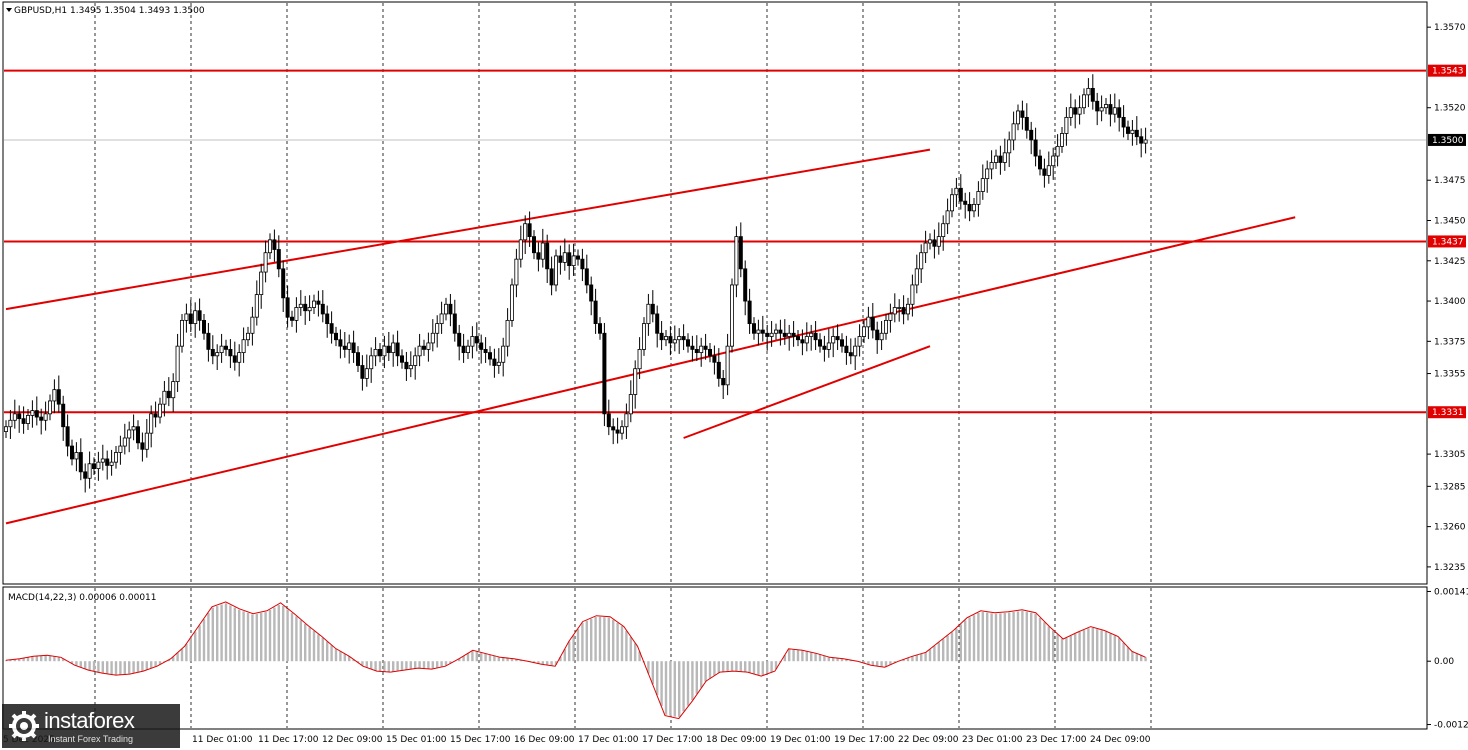 The image size is (1468, 750). Describe the element at coordinates (9, 10) in the screenshot. I see `header-dropdown-icon` at that location.